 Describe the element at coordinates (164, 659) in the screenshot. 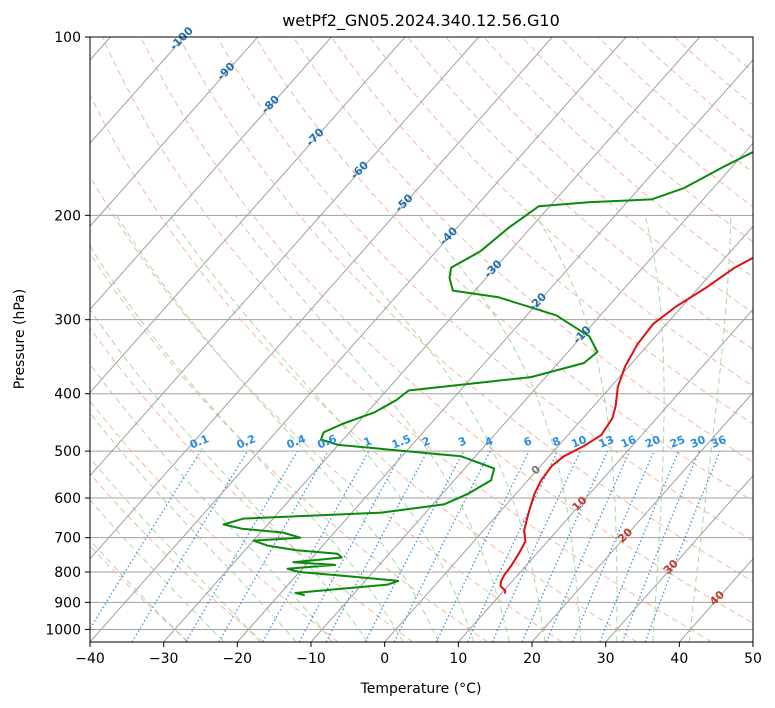

I see `x-tick-label: −30` at that location.